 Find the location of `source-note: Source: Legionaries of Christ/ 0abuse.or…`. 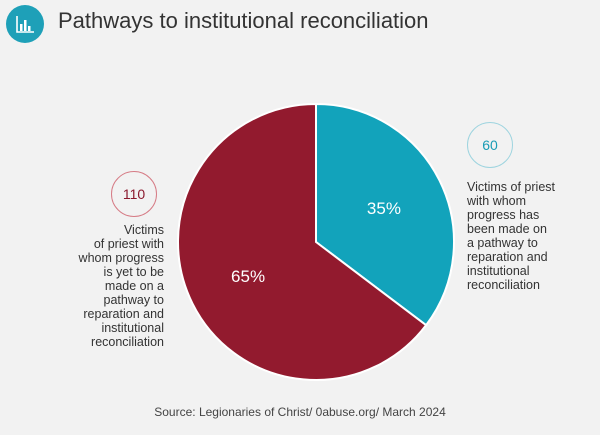

source-note: Source: Legionaries of Christ/ 0abuse.or… is located at coordinates (300, 412).